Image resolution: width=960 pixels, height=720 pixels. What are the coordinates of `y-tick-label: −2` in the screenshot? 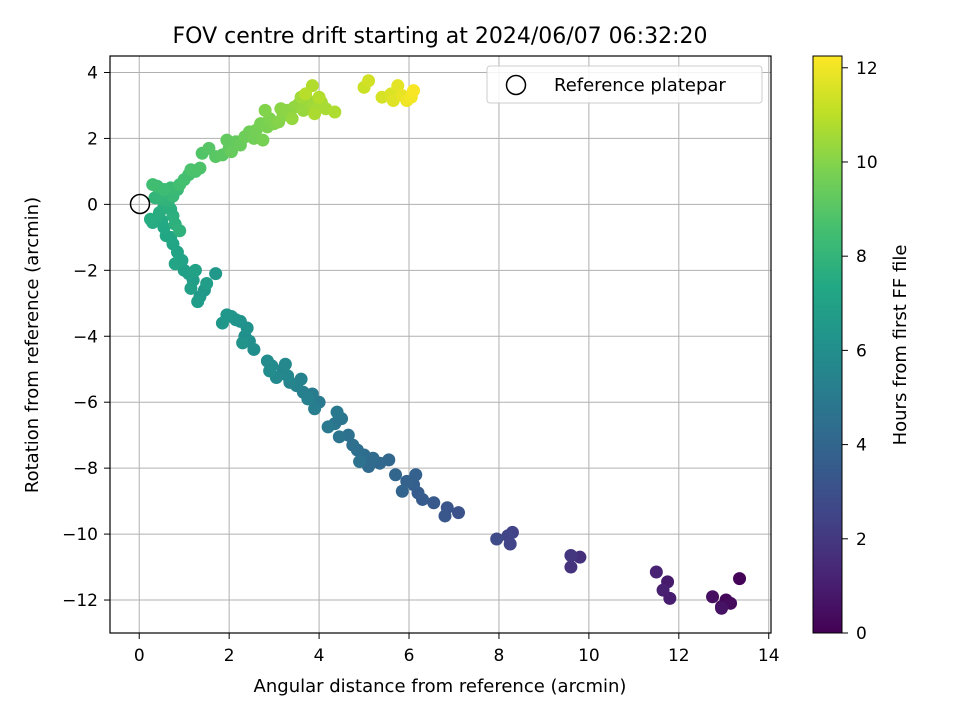 It's located at (85, 271).